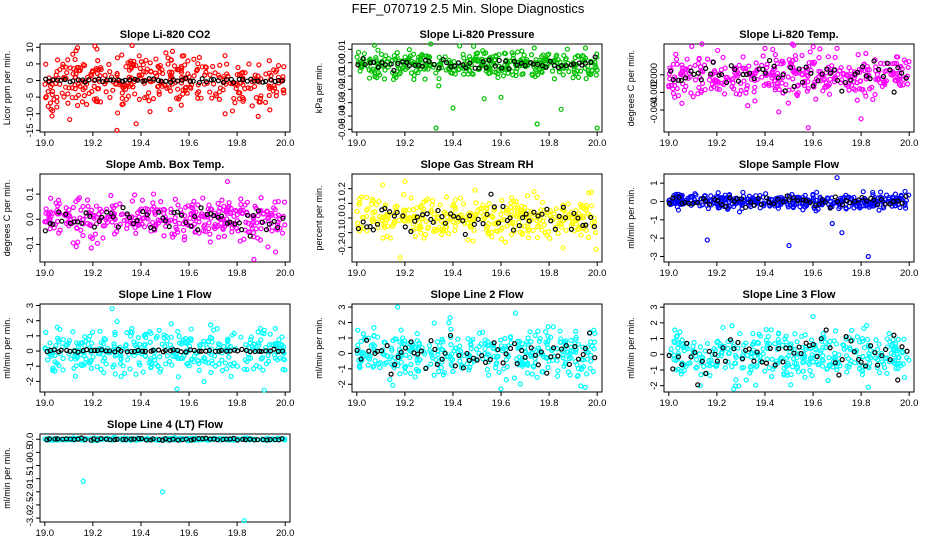  What do you see at coordinates (789, 217) in the screenshot?
I see `data-points` at bounding box center [789, 217].